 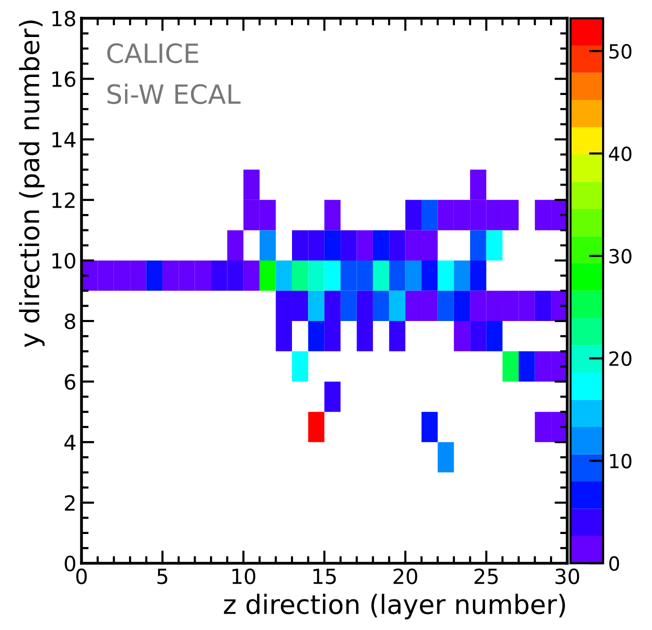 I want to click on y-tick-label: 16, so click(x=64, y=79).